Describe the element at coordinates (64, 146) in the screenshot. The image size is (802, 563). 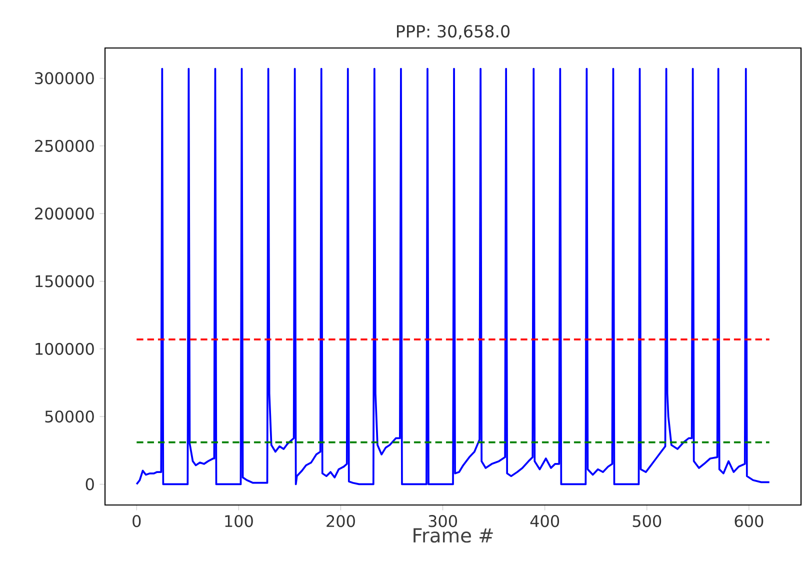
I see `y-tick-label: 250000` at that location.